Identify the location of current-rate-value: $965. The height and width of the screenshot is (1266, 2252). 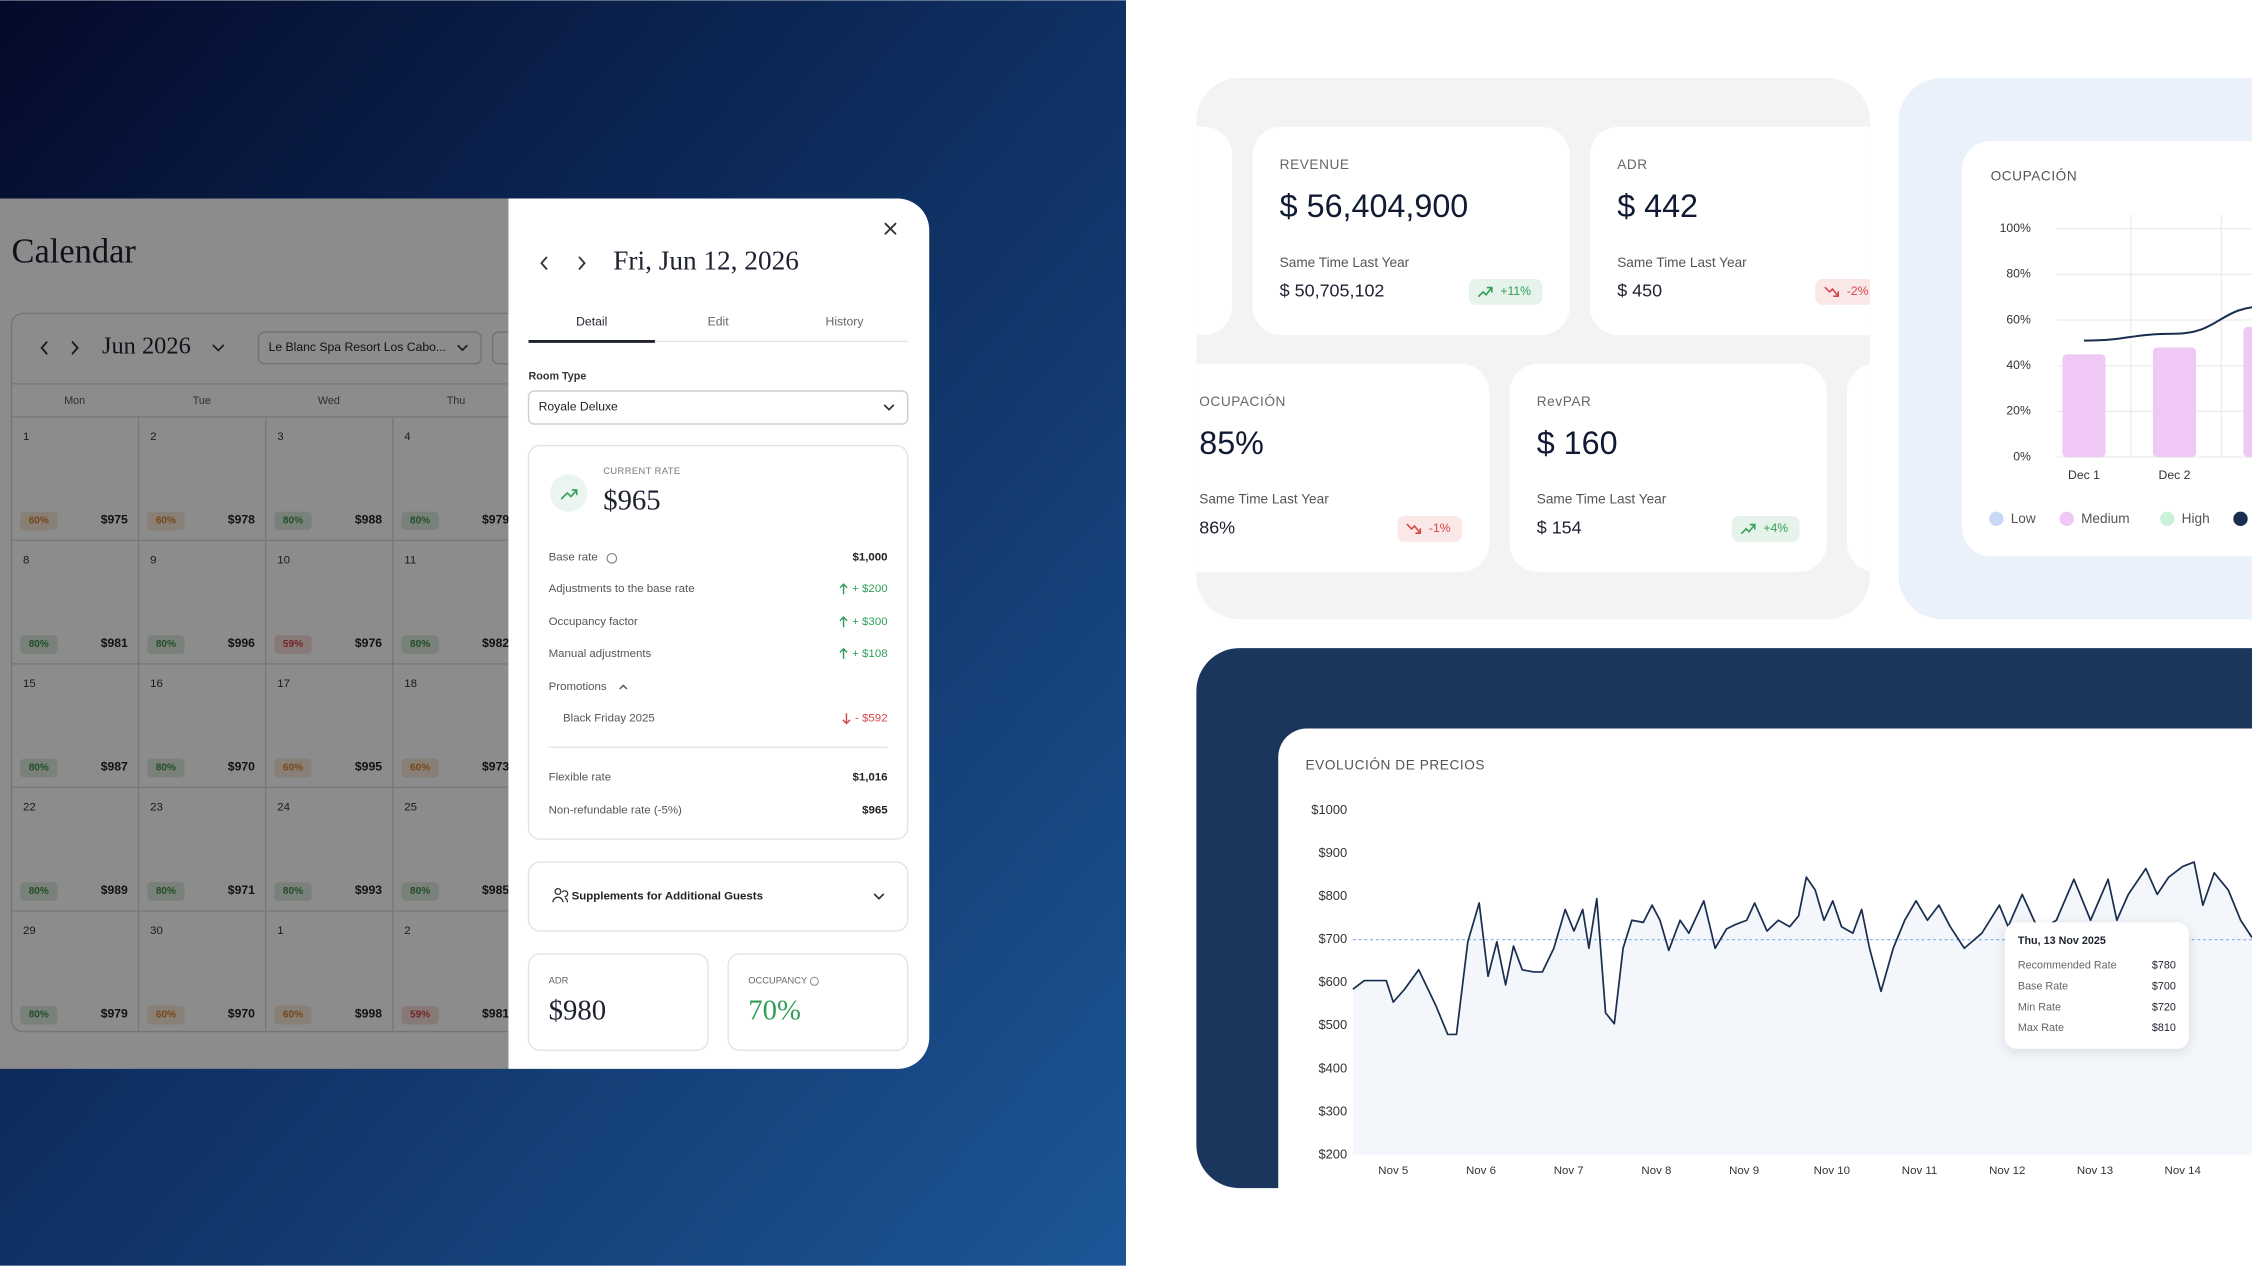
(631, 501).